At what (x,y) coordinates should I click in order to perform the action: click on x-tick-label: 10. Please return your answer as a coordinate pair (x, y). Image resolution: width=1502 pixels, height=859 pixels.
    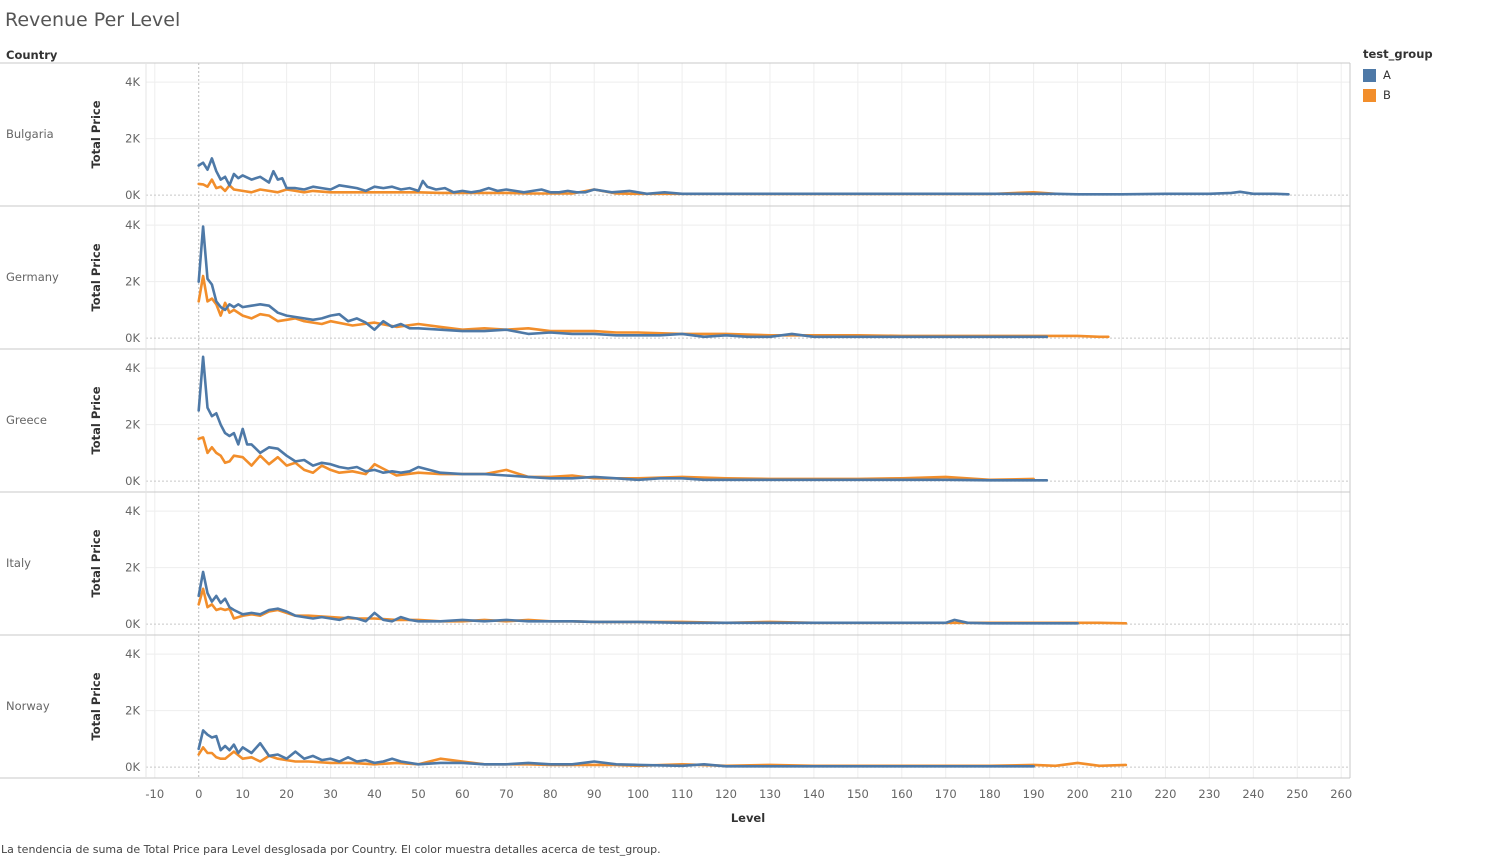
    Looking at the image, I should click on (242, 794).